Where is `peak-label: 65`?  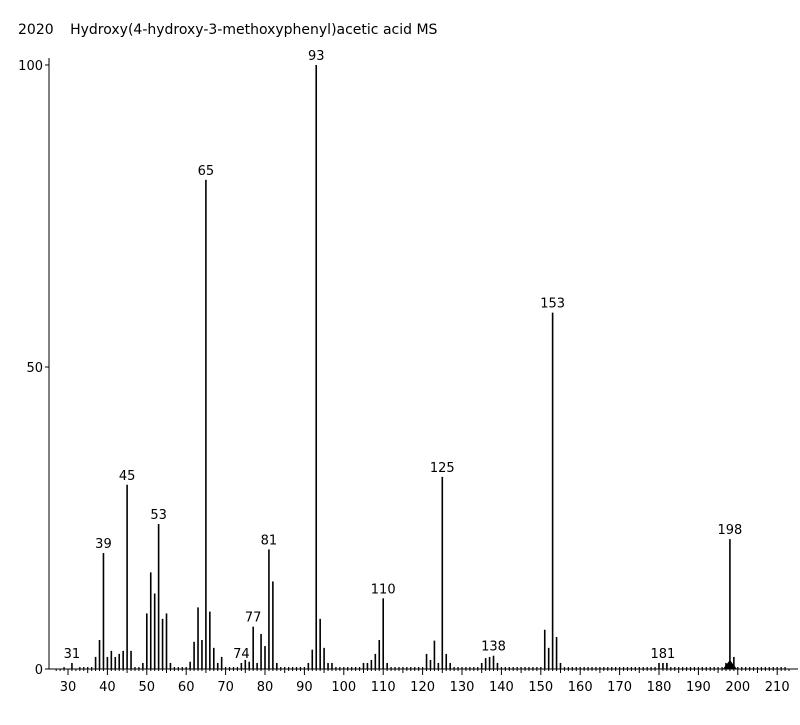
peak-label: 65 is located at coordinates (206, 171).